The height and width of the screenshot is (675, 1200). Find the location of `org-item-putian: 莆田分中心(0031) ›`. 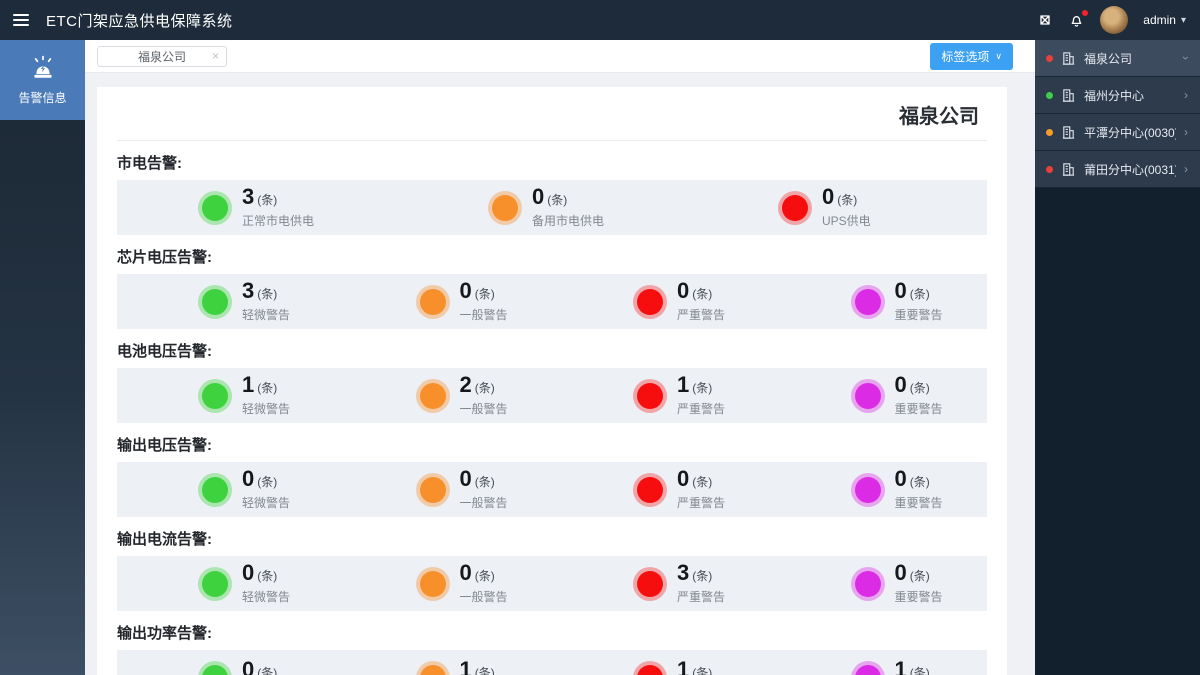

org-item-putian: 莆田分中心(0031) › is located at coordinates (1117, 169).